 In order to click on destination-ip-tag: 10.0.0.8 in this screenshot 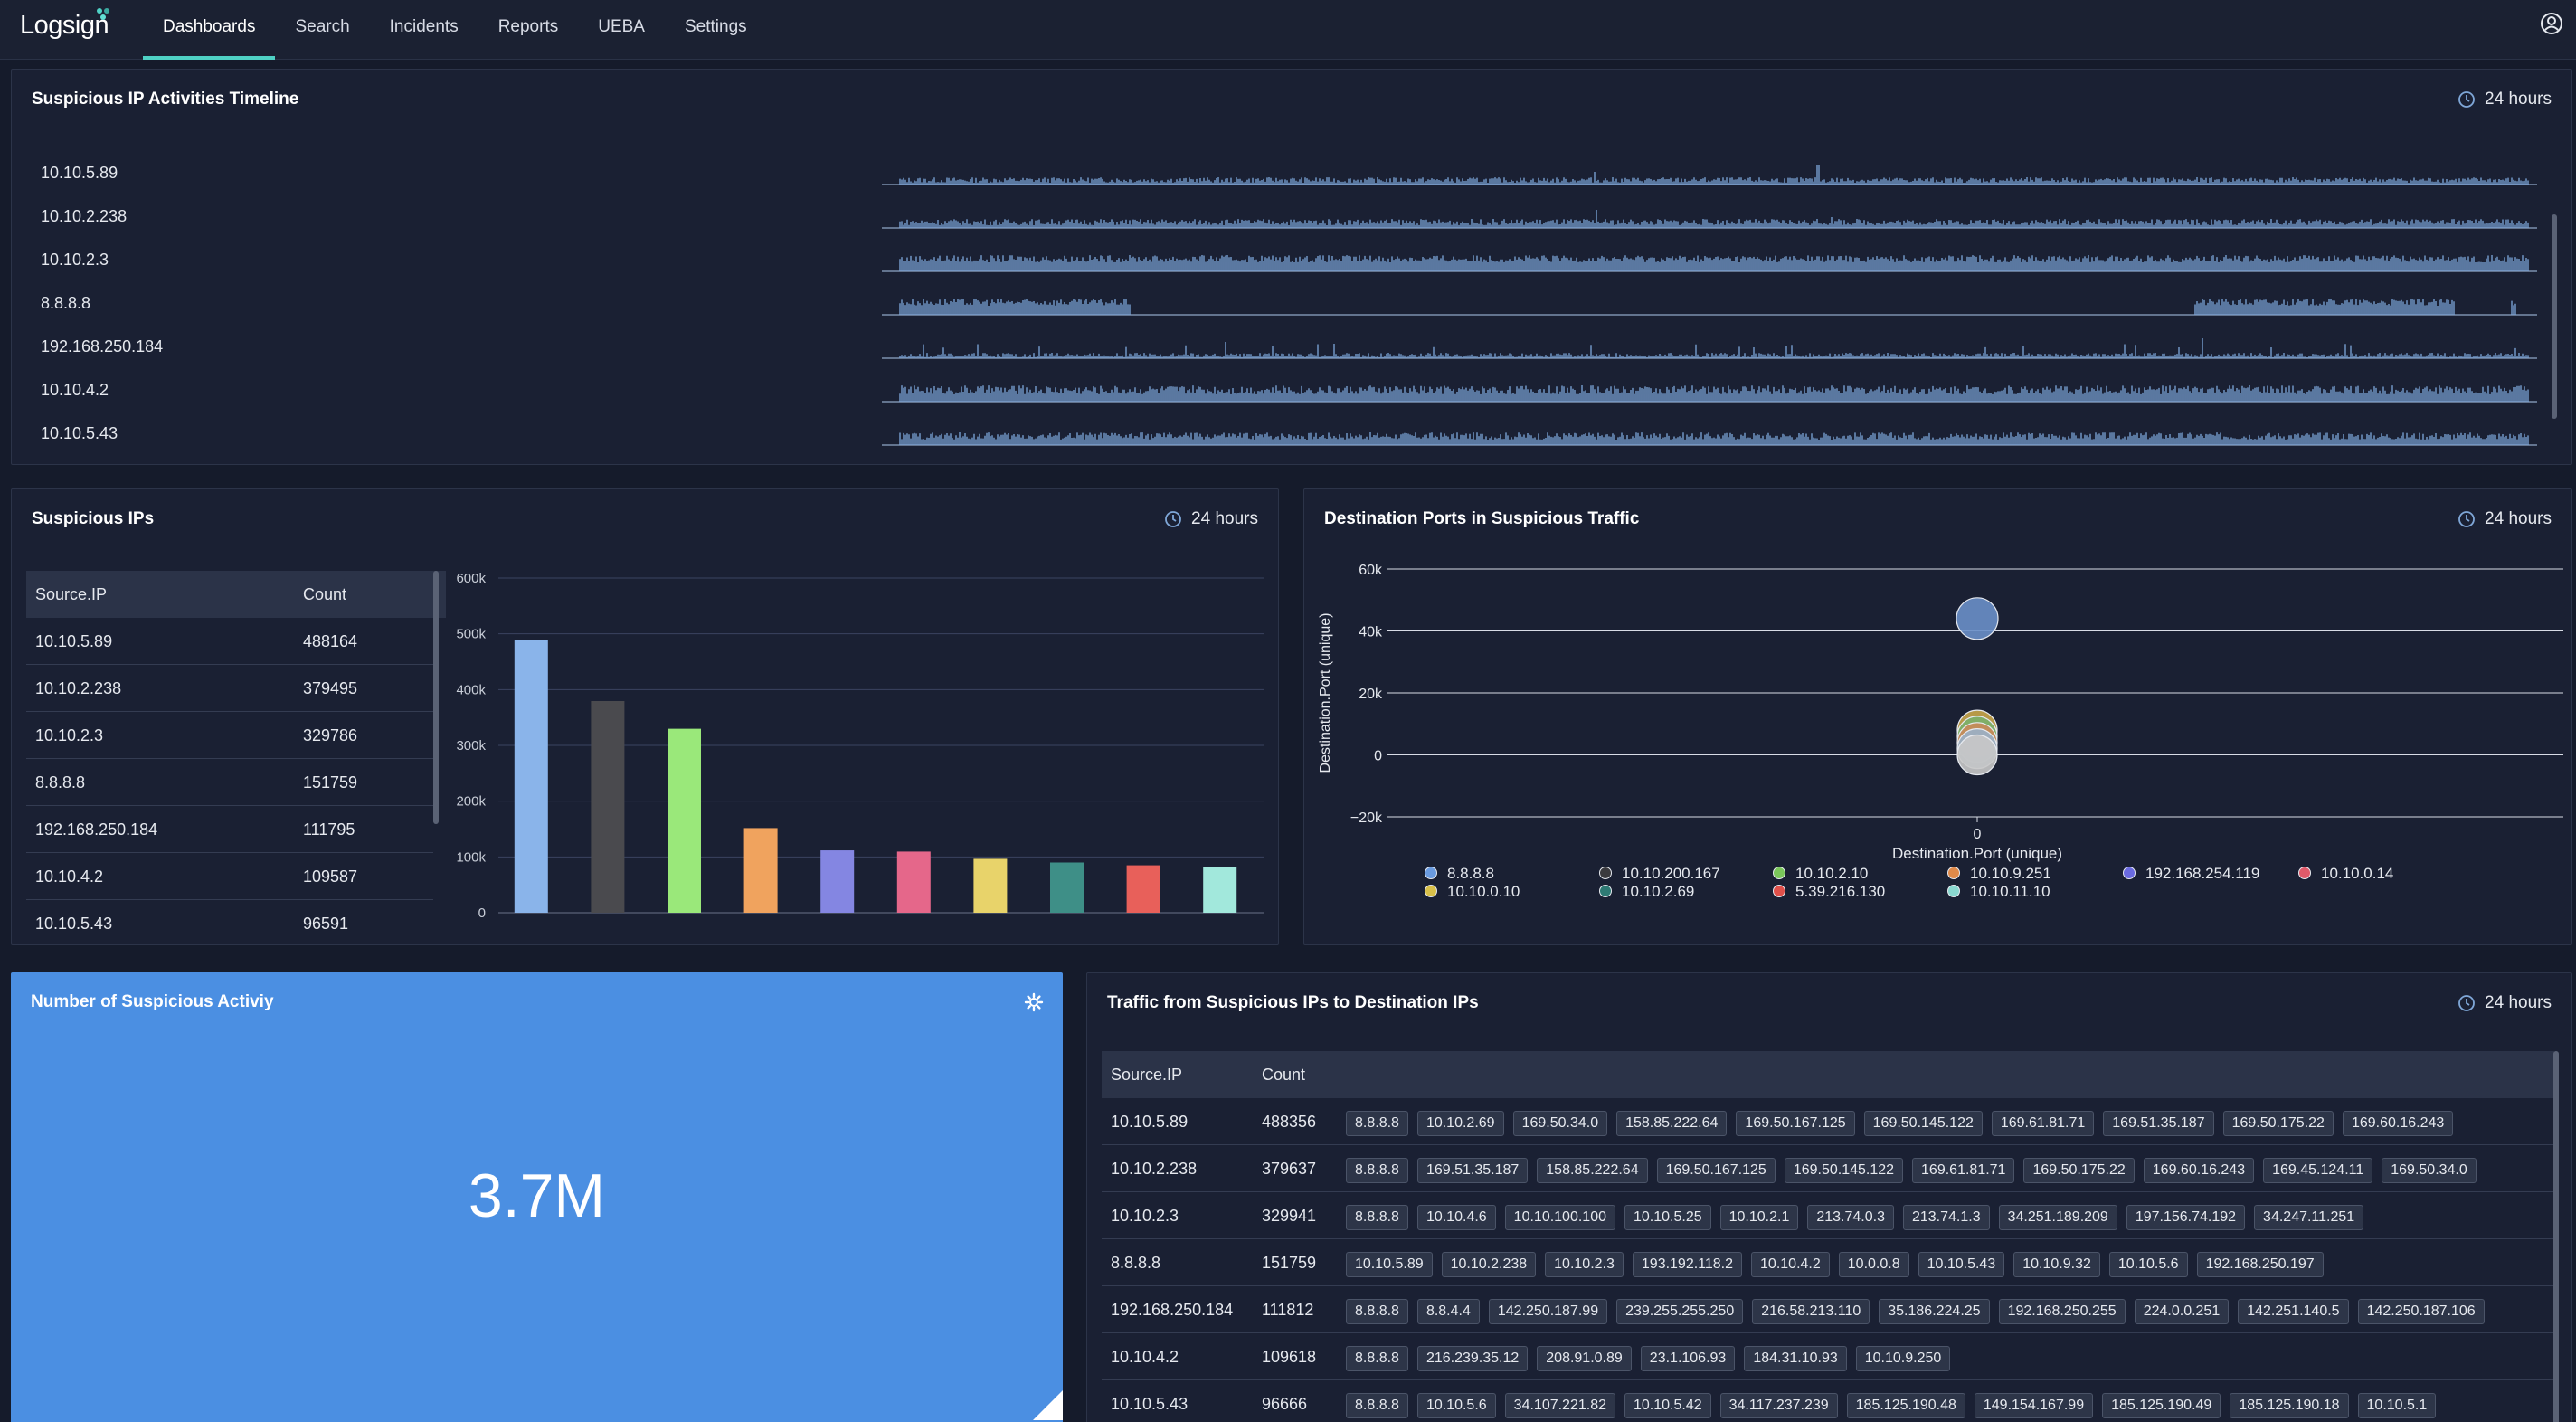, I will do `click(1873, 1264)`.